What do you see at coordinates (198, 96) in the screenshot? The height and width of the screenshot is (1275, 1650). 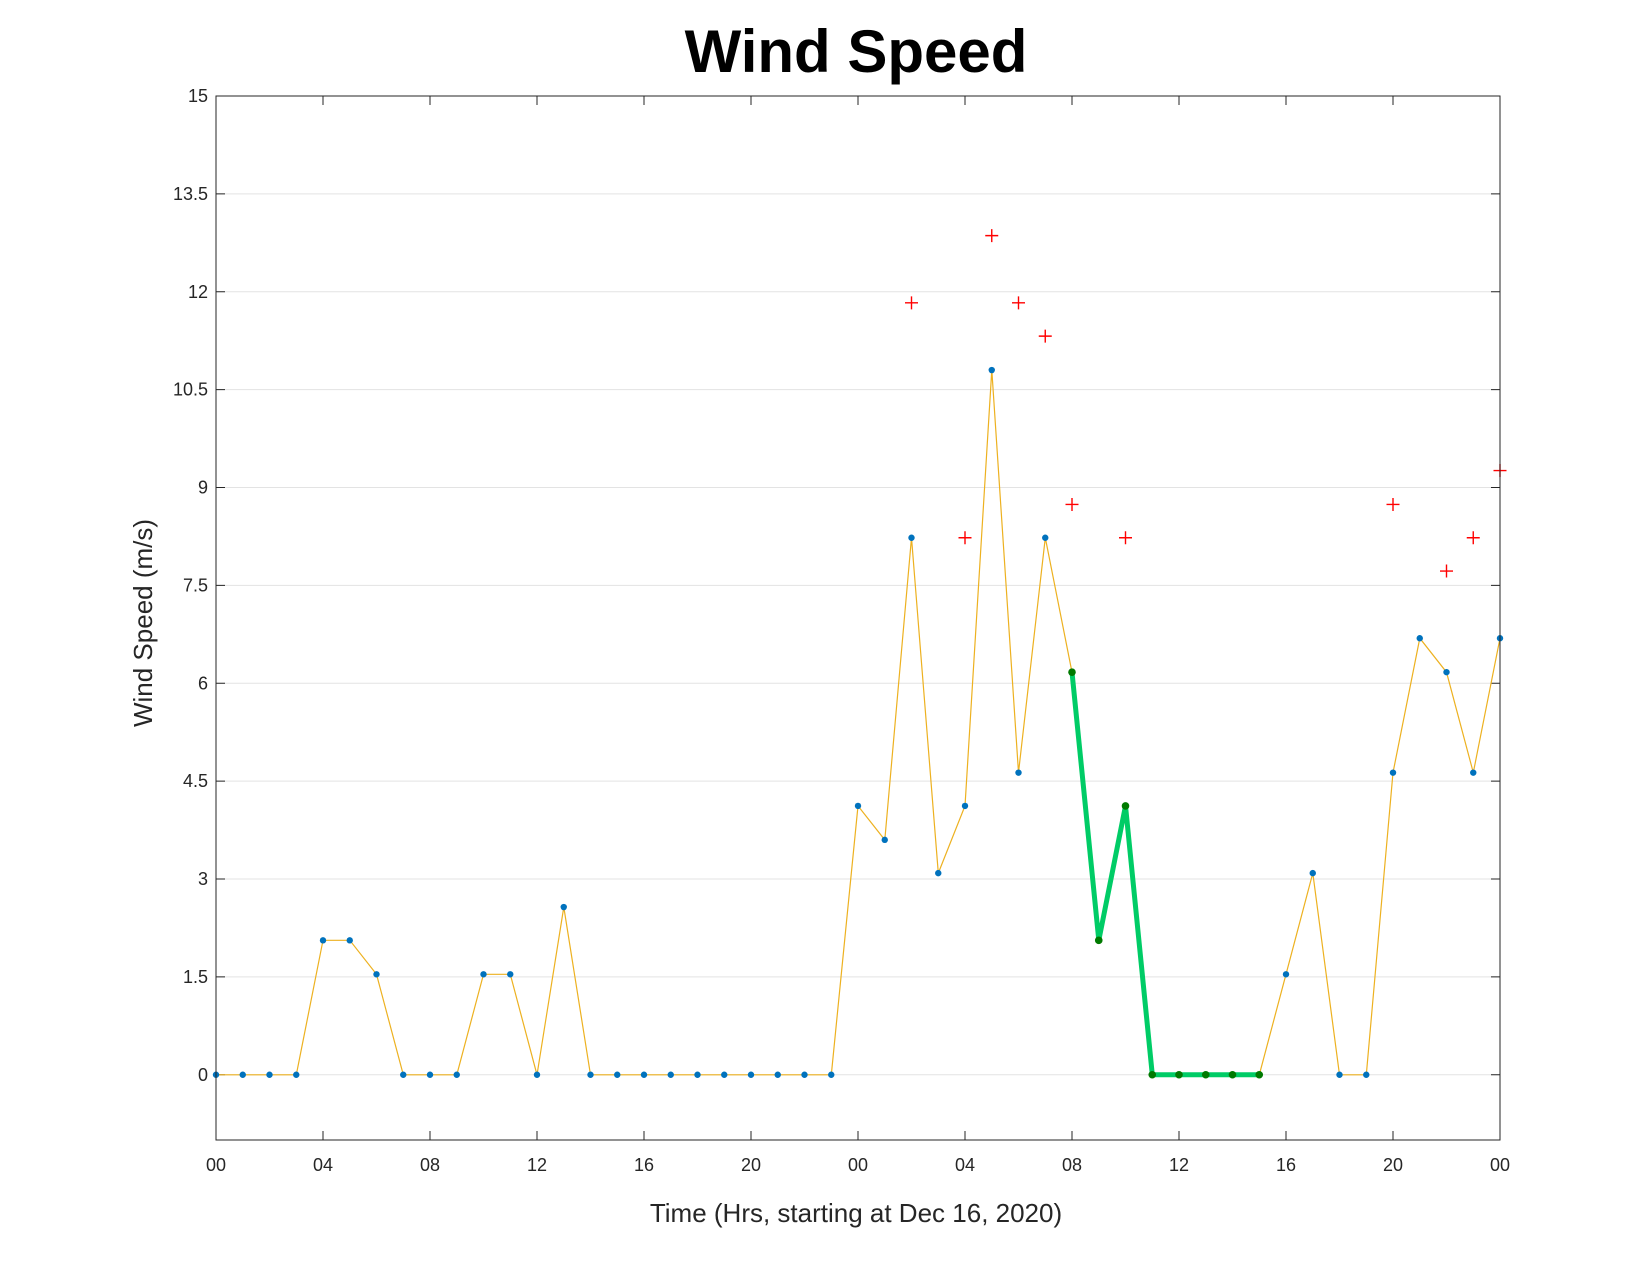 I see `y-tick-label: 15` at bounding box center [198, 96].